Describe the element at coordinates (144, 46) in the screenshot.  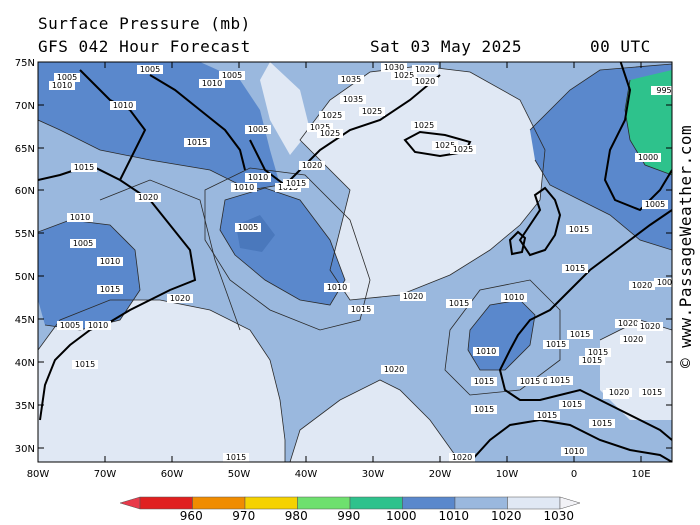
I see `forecast-hour: GFS 042 Hour Forecast` at that location.